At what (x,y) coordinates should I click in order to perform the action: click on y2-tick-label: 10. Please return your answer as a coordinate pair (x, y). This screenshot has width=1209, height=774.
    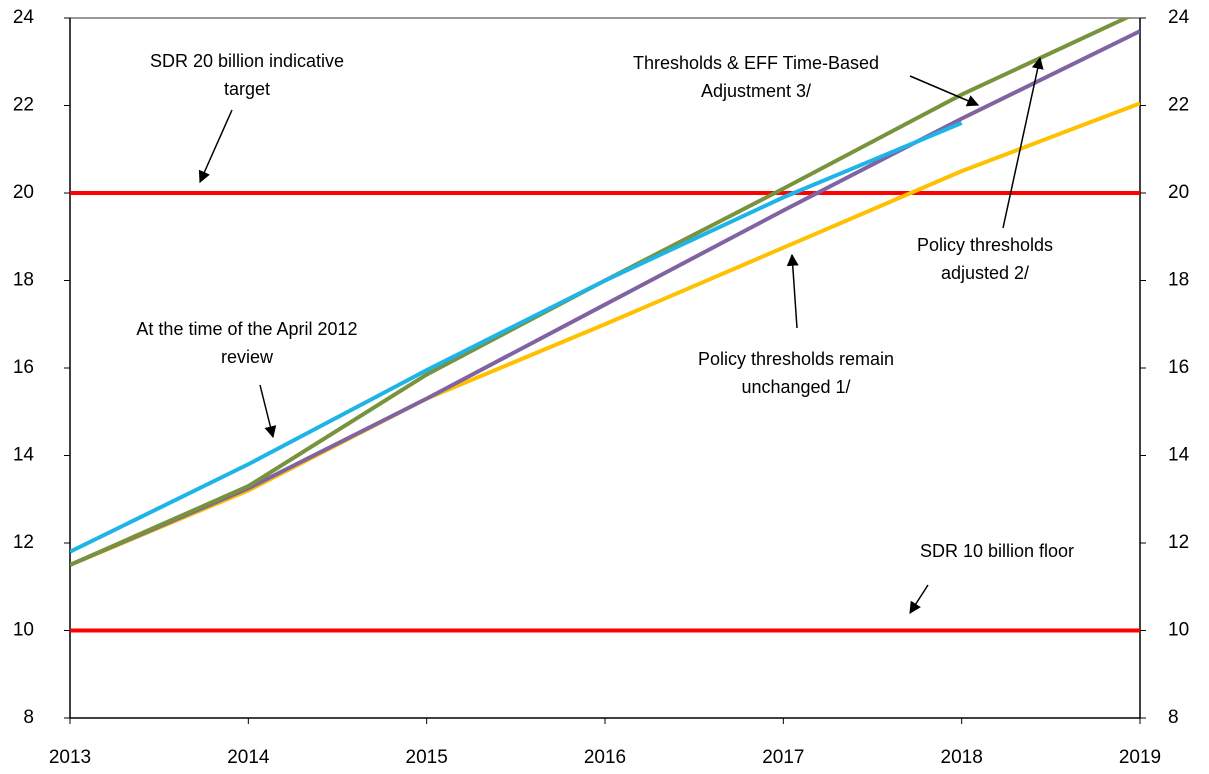
    Looking at the image, I should click on (1178, 630).